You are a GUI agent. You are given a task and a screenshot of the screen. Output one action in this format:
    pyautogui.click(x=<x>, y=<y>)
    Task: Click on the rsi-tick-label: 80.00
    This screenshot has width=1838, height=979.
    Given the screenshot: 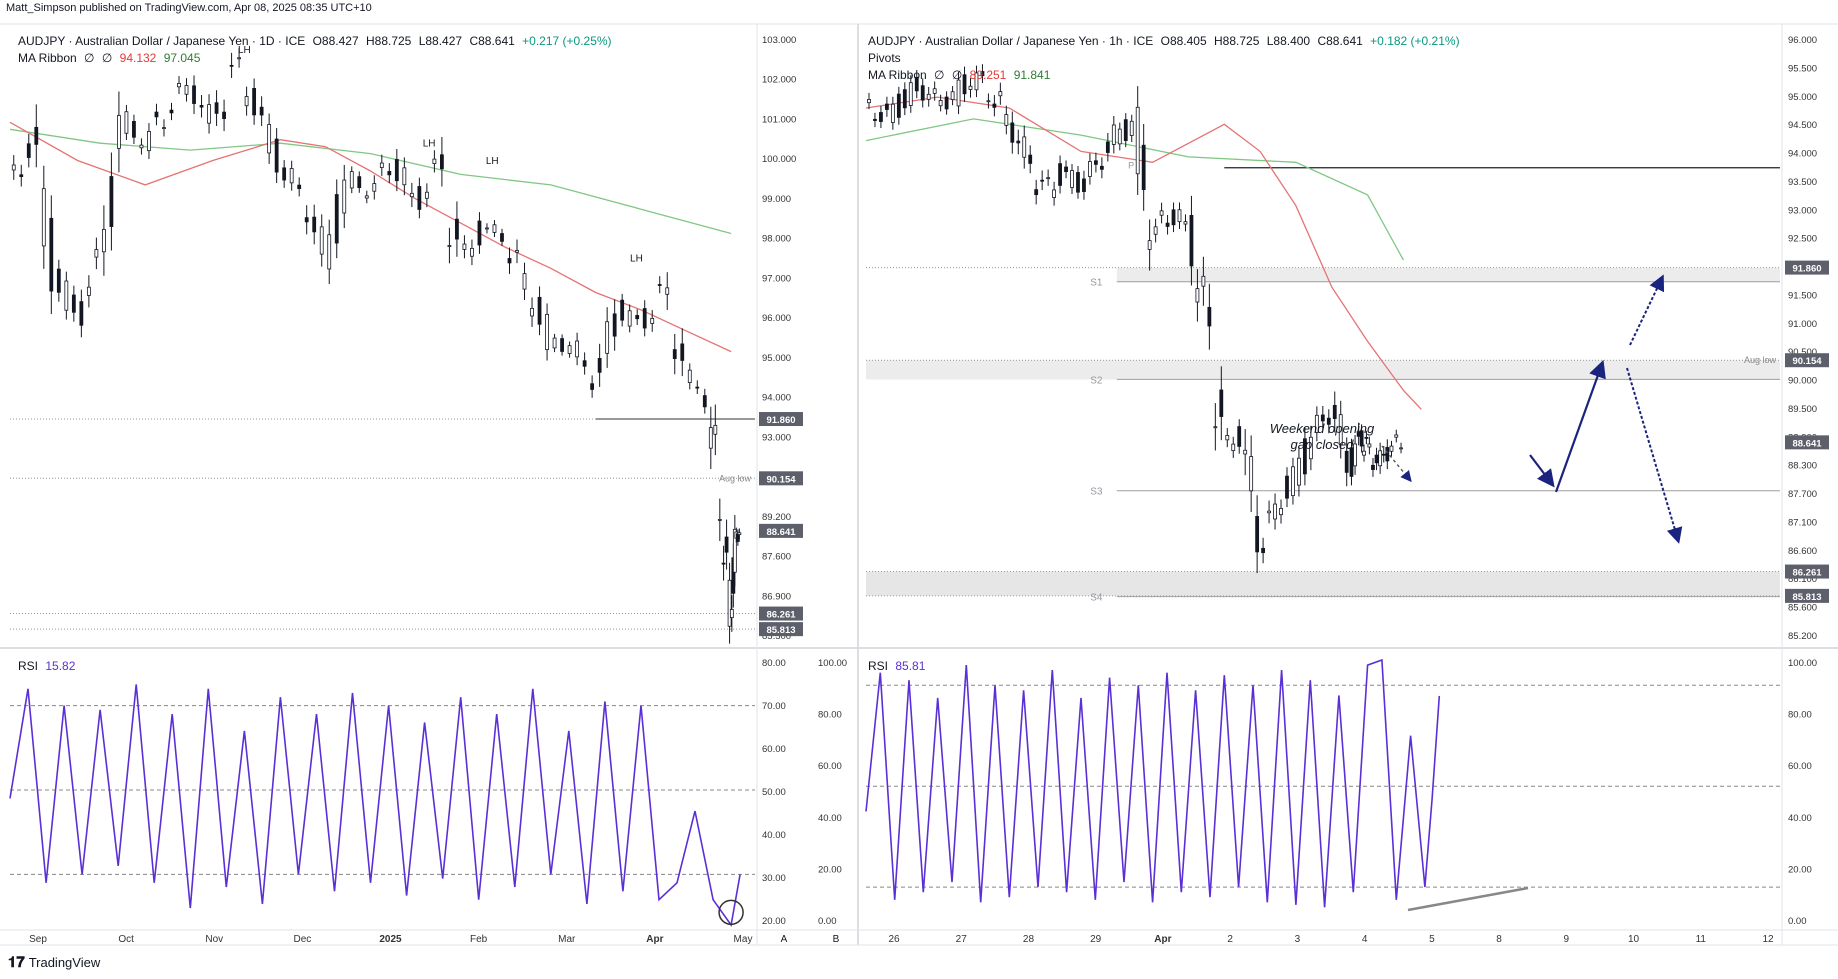 What is the action you would take?
    pyautogui.click(x=1800, y=715)
    